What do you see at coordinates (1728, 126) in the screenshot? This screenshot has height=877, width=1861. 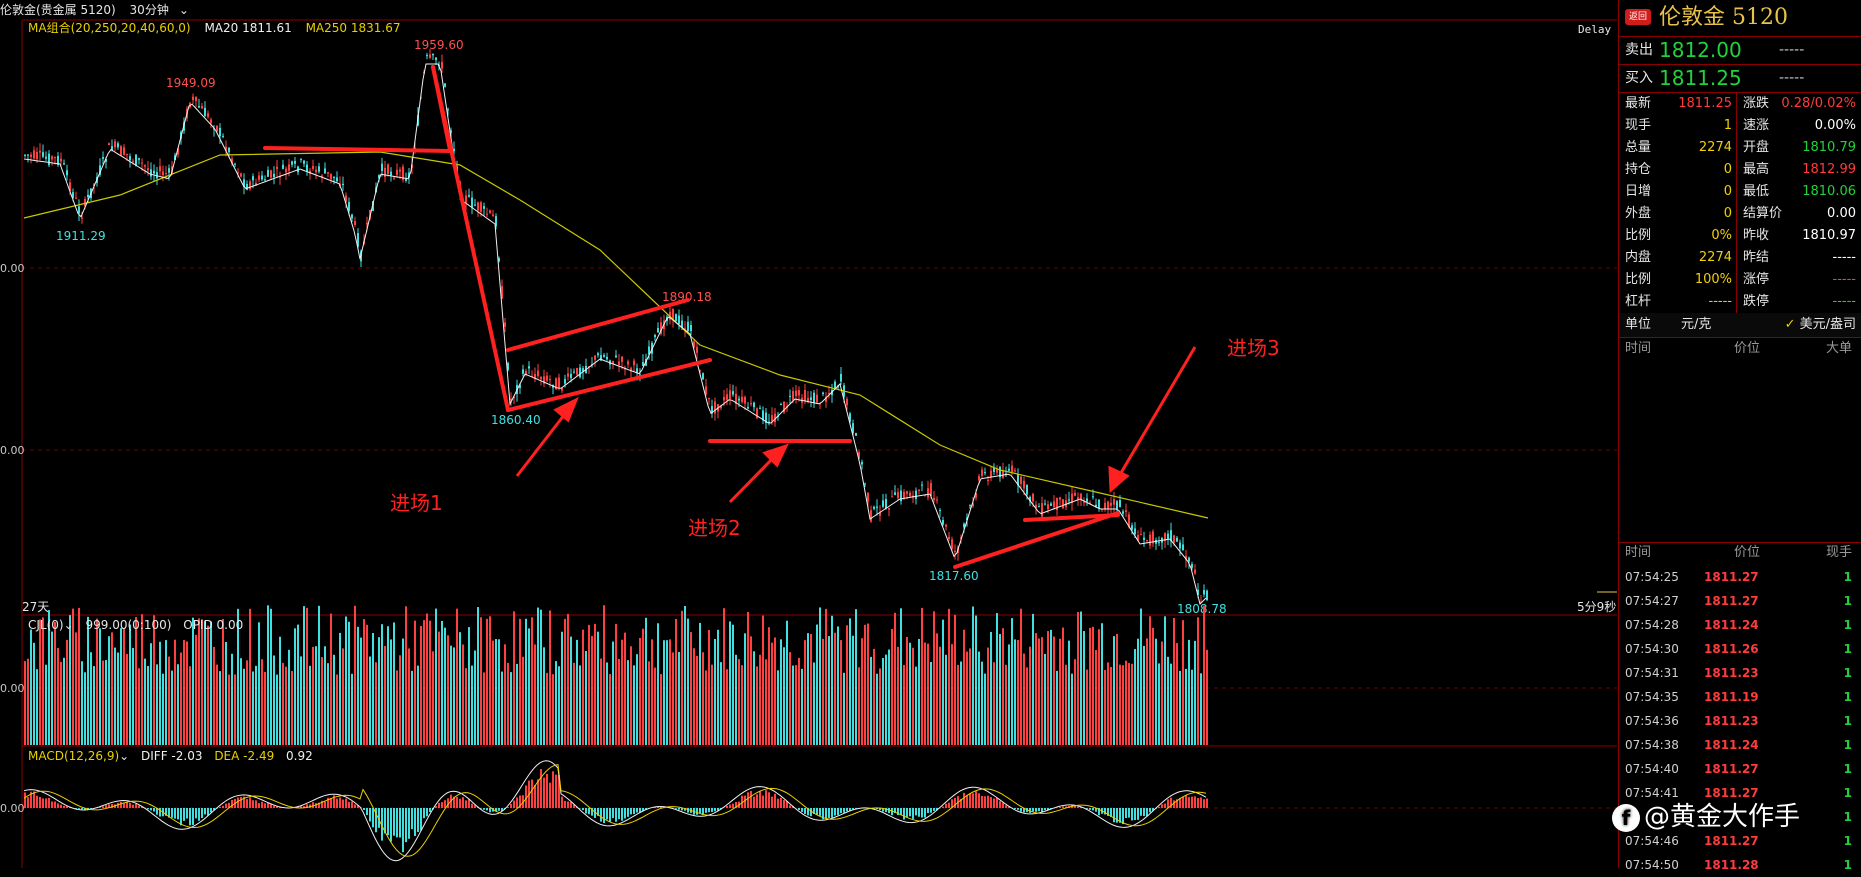 I see `stat-value: 1` at bounding box center [1728, 126].